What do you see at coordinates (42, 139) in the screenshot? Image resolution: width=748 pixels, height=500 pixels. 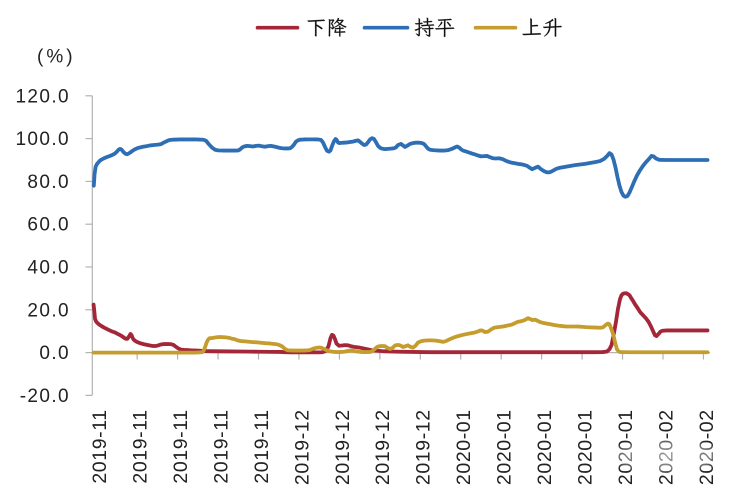 I see `svg-text: 100.0` at bounding box center [42, 139].